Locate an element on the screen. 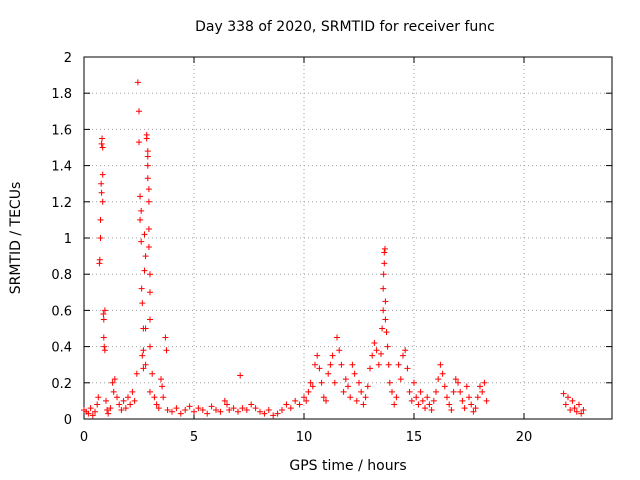  y-tick-label: 0.4 is located at coordinates (61, 348).